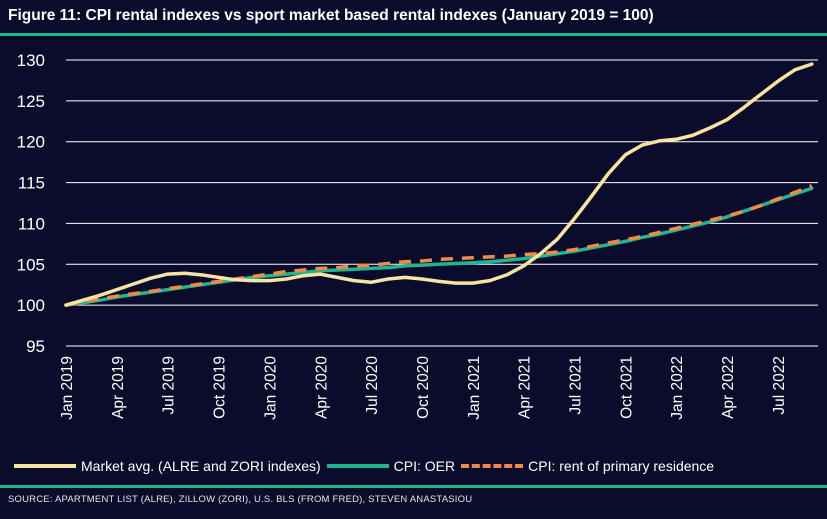  I want to click on x-tick-label-2020-10: Oct 2020, so click(423, 387).